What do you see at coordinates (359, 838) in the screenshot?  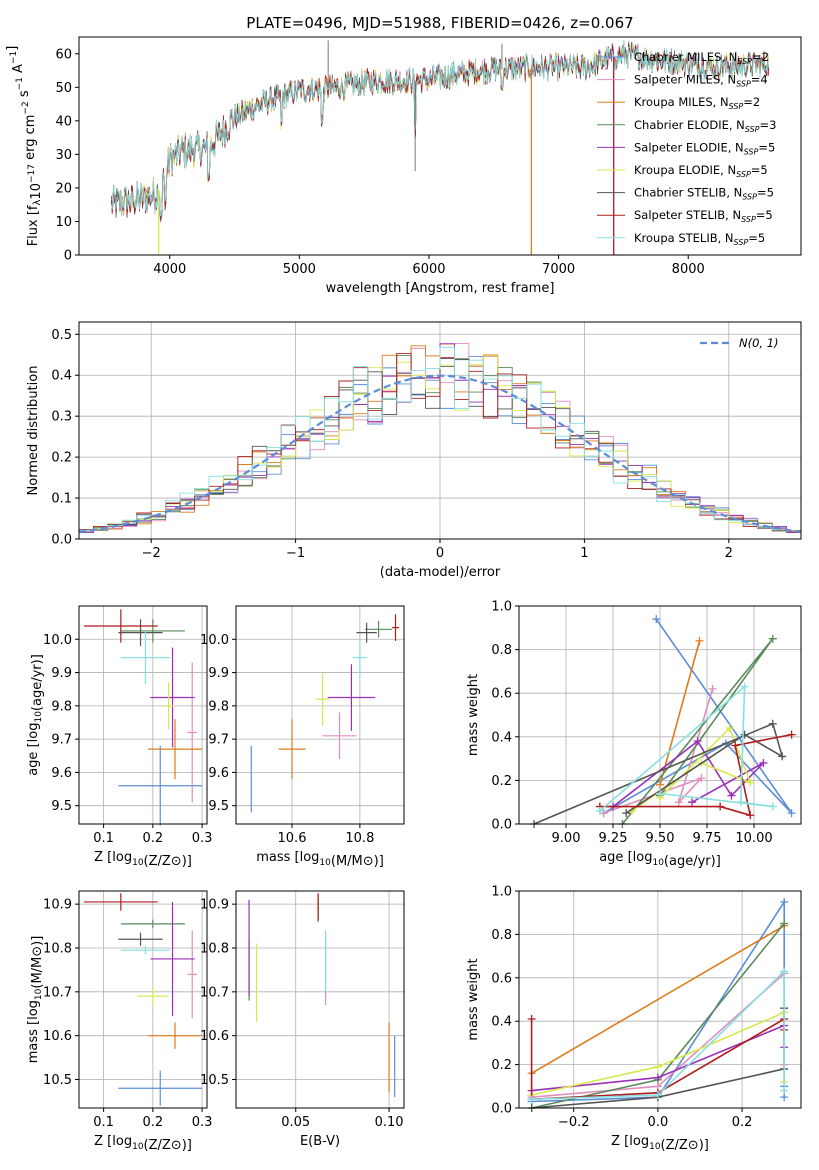 I see `x-tick-label: 10.8` at bounding box center [359, 838].